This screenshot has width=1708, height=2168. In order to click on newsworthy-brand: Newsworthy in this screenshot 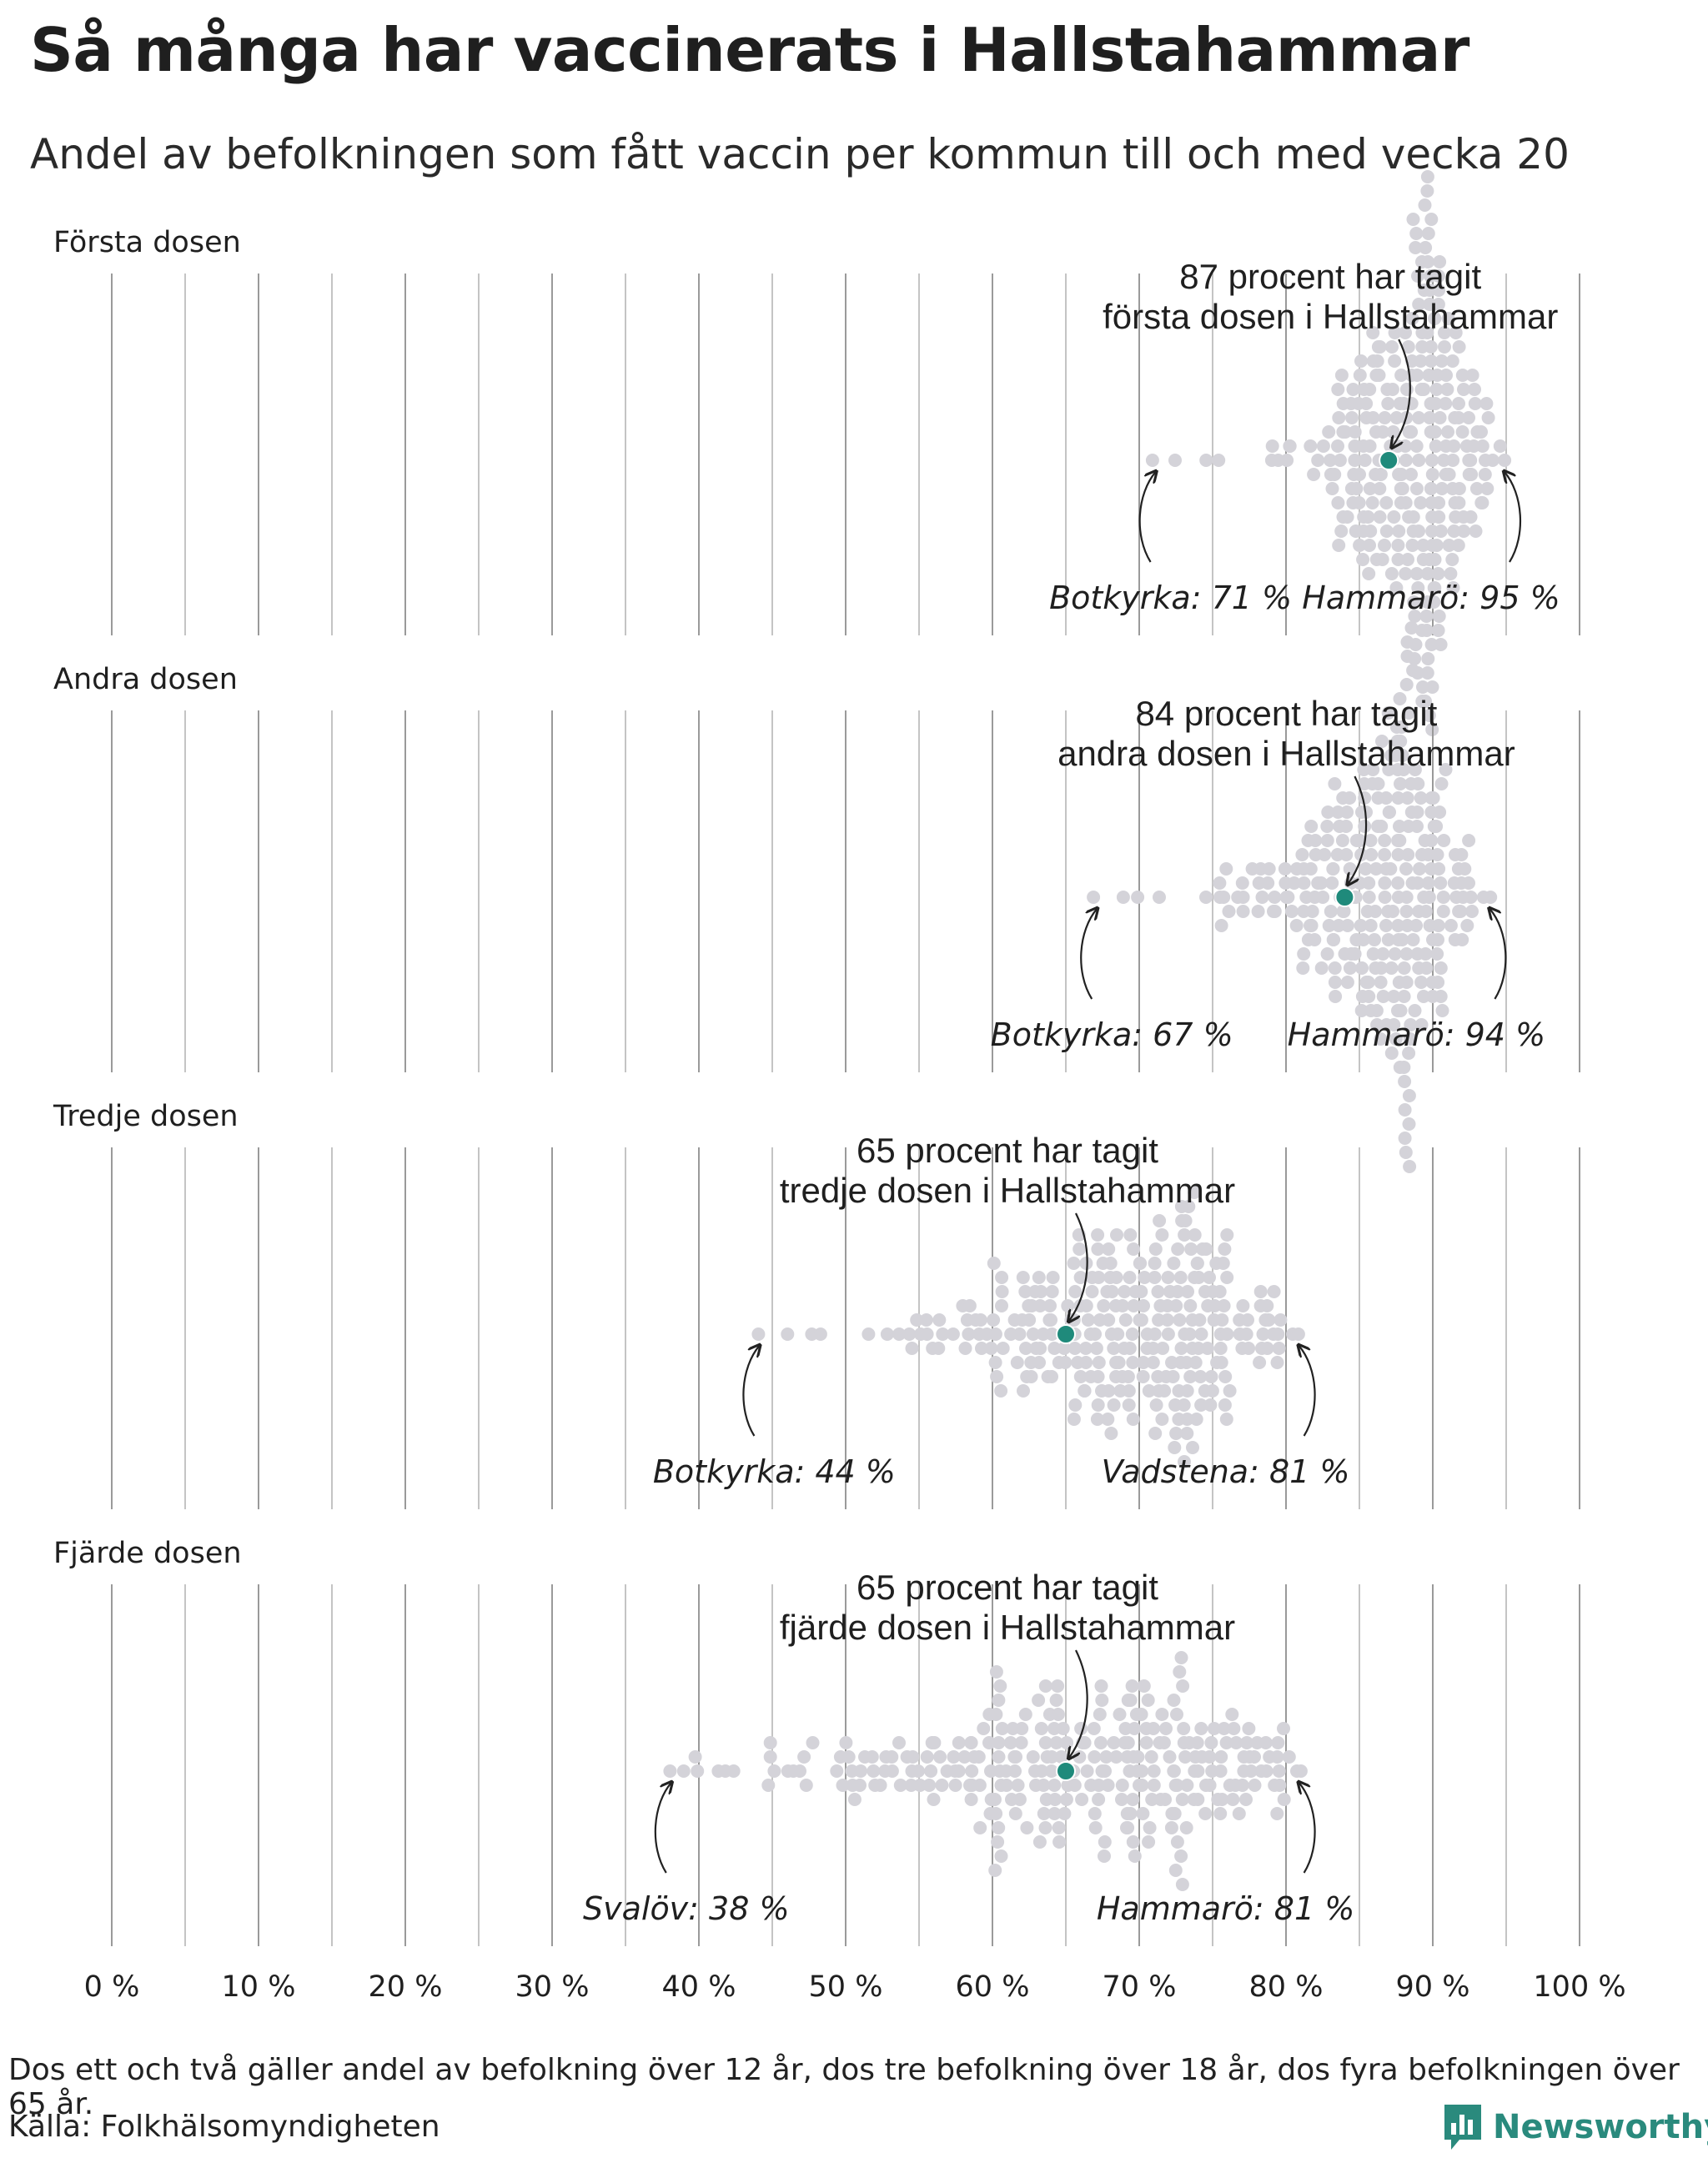, I will do `click(1575, 2127)`.